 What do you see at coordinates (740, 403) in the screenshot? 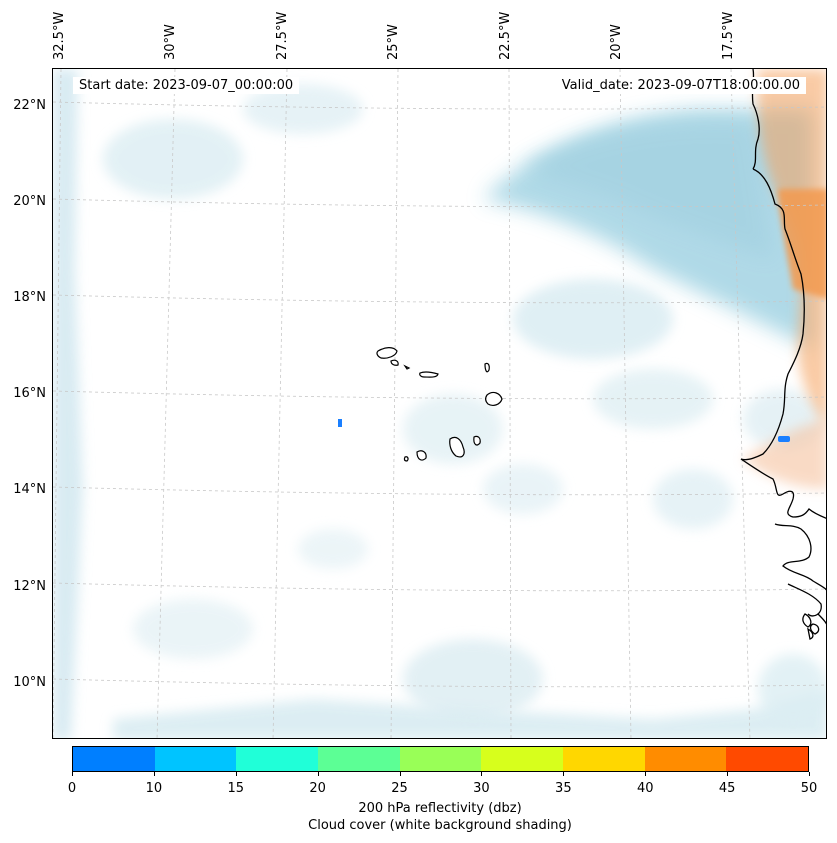
I see `gridline-lon-17-5w` at bounding box center [740, 403].